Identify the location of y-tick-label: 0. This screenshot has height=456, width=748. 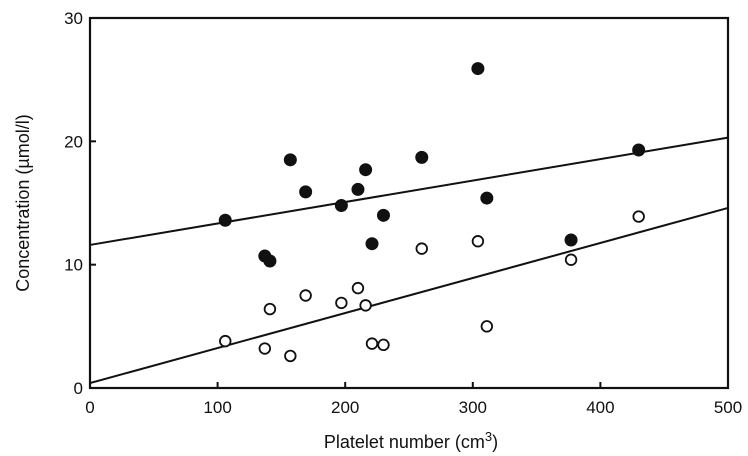
(78, 388).